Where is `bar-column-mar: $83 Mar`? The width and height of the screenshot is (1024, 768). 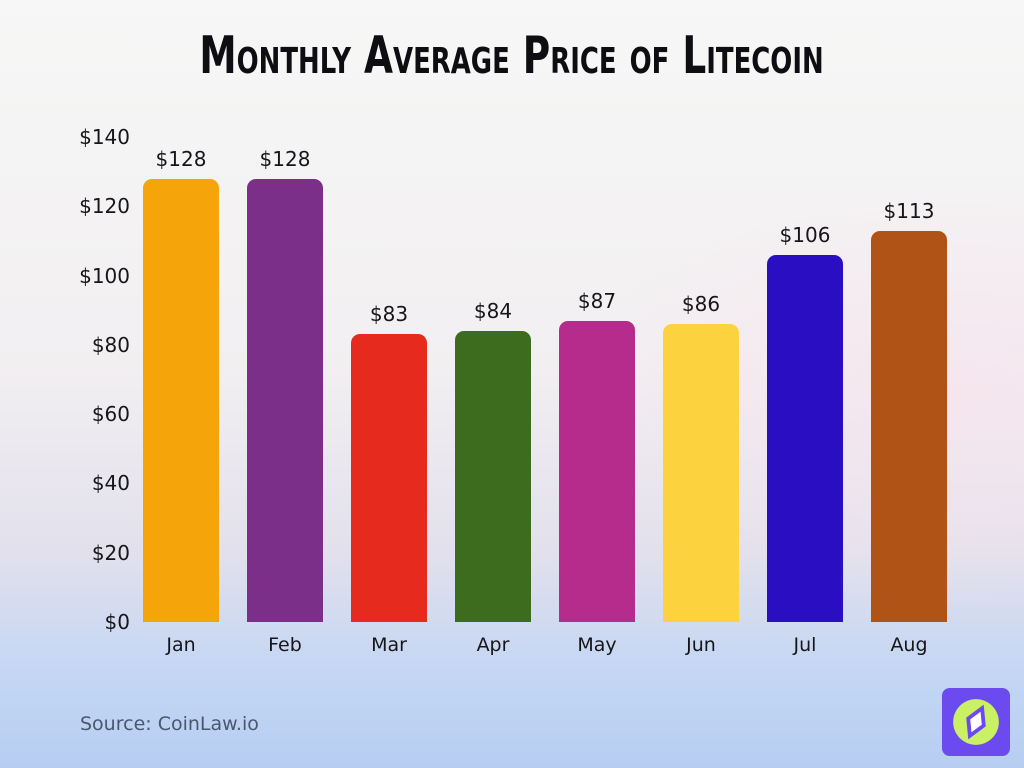 bar-column-mar: $83 Mar is located at coordinates (389, 396).